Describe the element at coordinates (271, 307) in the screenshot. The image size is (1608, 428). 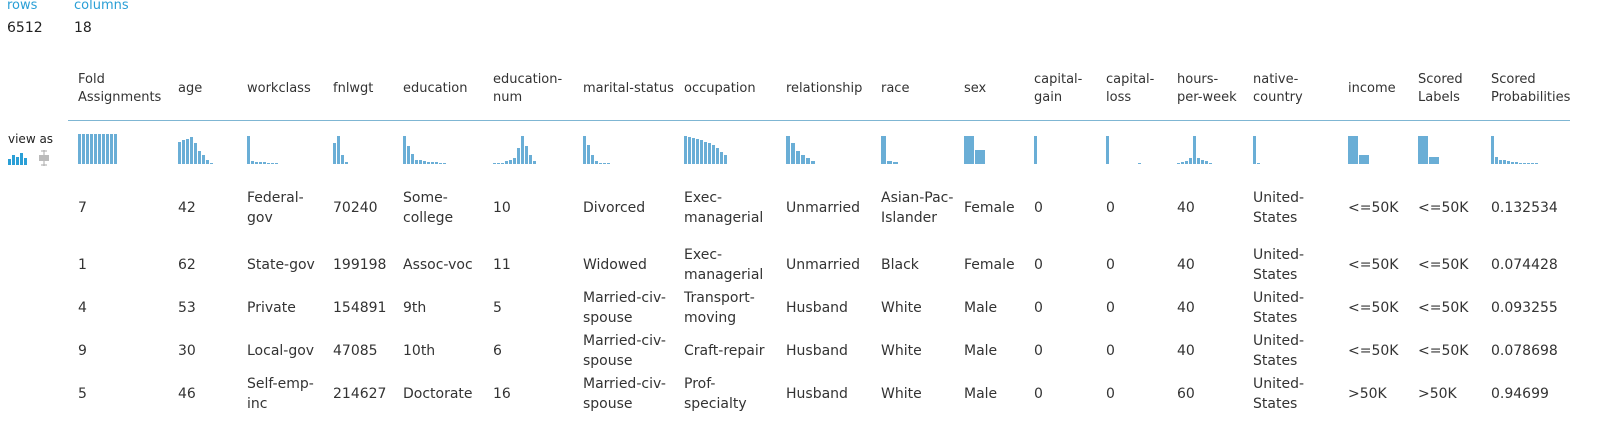
I see `table-cell: Private` at that location.